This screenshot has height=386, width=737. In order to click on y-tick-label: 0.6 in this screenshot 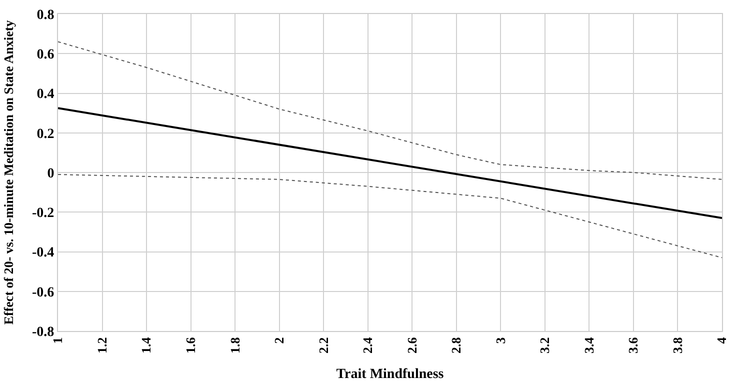, I will do `click(45, 55)`.